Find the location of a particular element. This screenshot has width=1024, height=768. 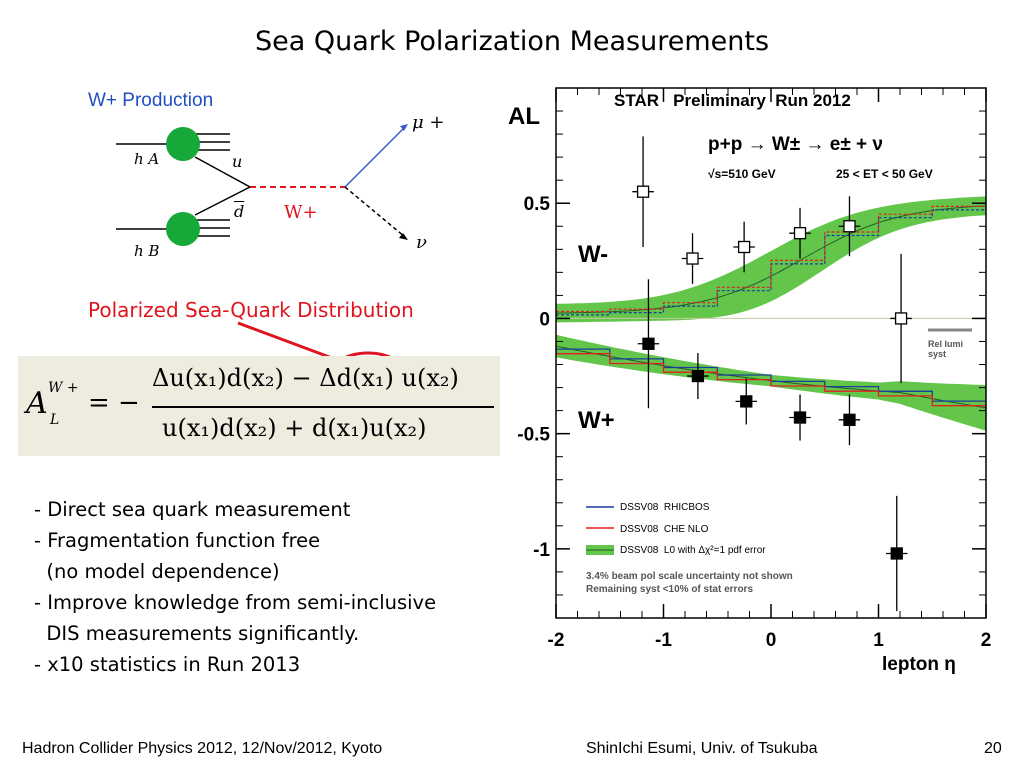

annotation-label: Polarized Sea-Quark Distribution is located at coordinates (251, 310).